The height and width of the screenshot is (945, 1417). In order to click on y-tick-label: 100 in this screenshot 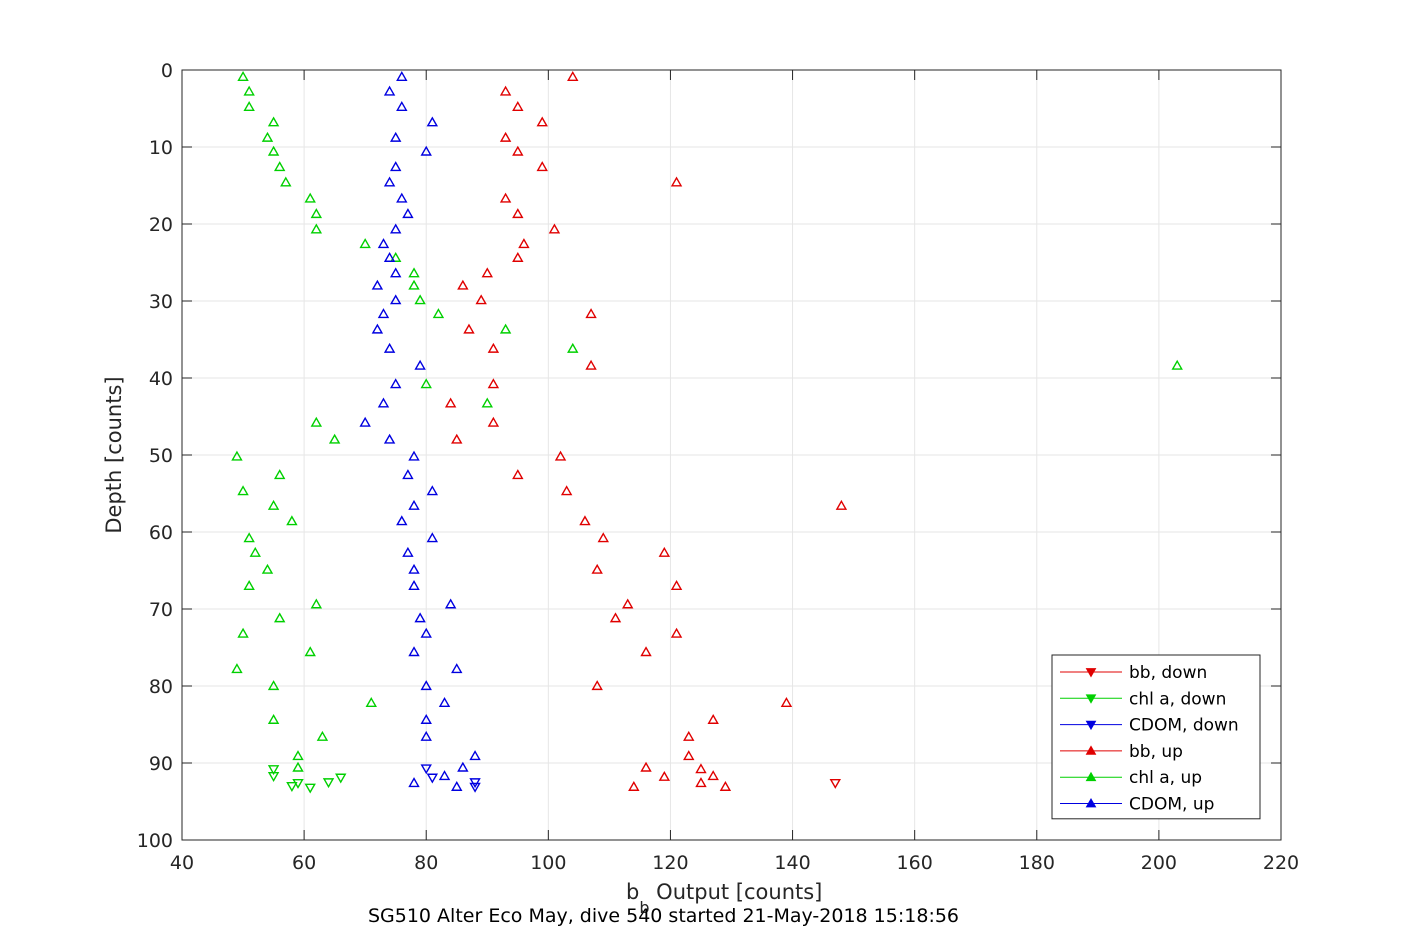, I will do `click(155, 841)`.